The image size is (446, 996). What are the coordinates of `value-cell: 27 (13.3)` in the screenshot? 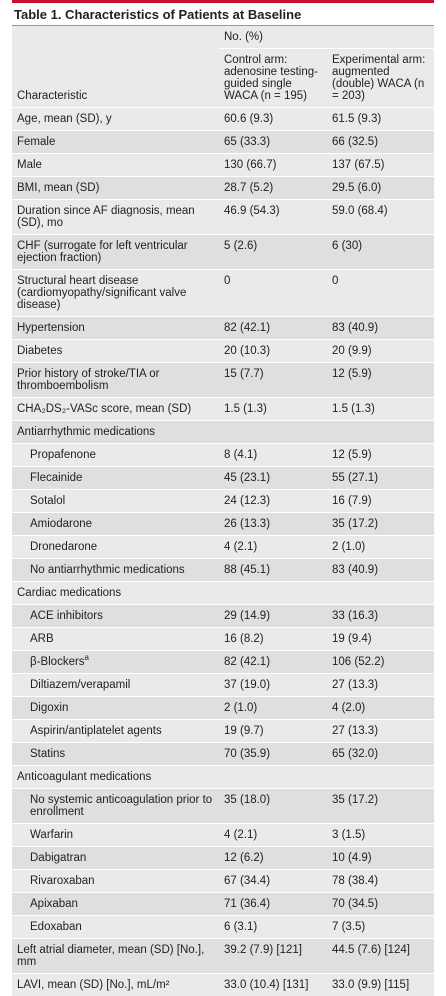 It's located at (380, 731).